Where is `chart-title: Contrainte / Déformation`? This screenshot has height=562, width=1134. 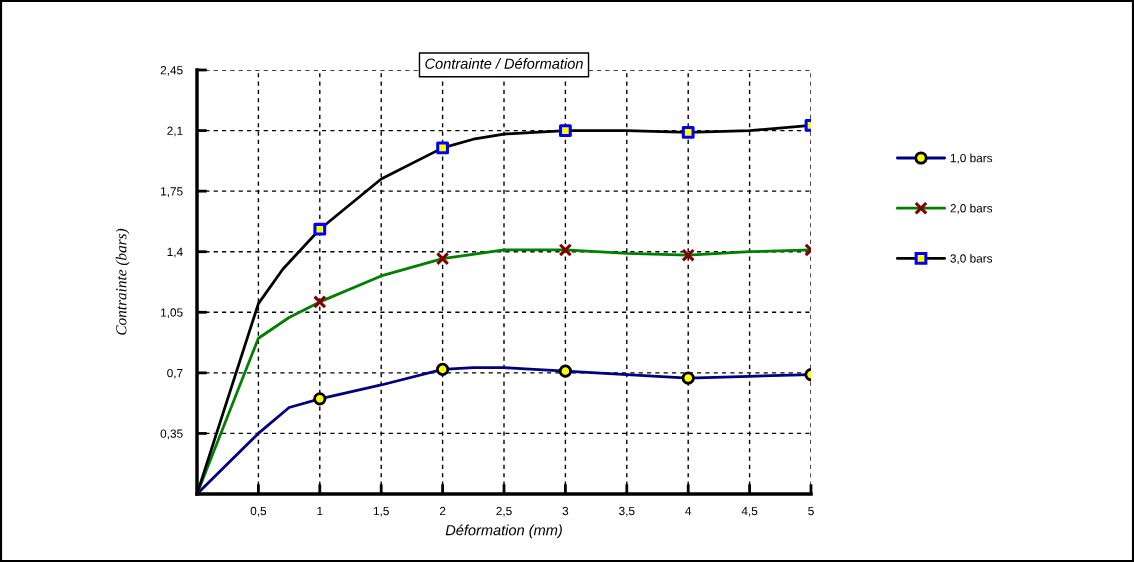 chart-title: Contrainte / Déformation is located at coordinates (504, 63).